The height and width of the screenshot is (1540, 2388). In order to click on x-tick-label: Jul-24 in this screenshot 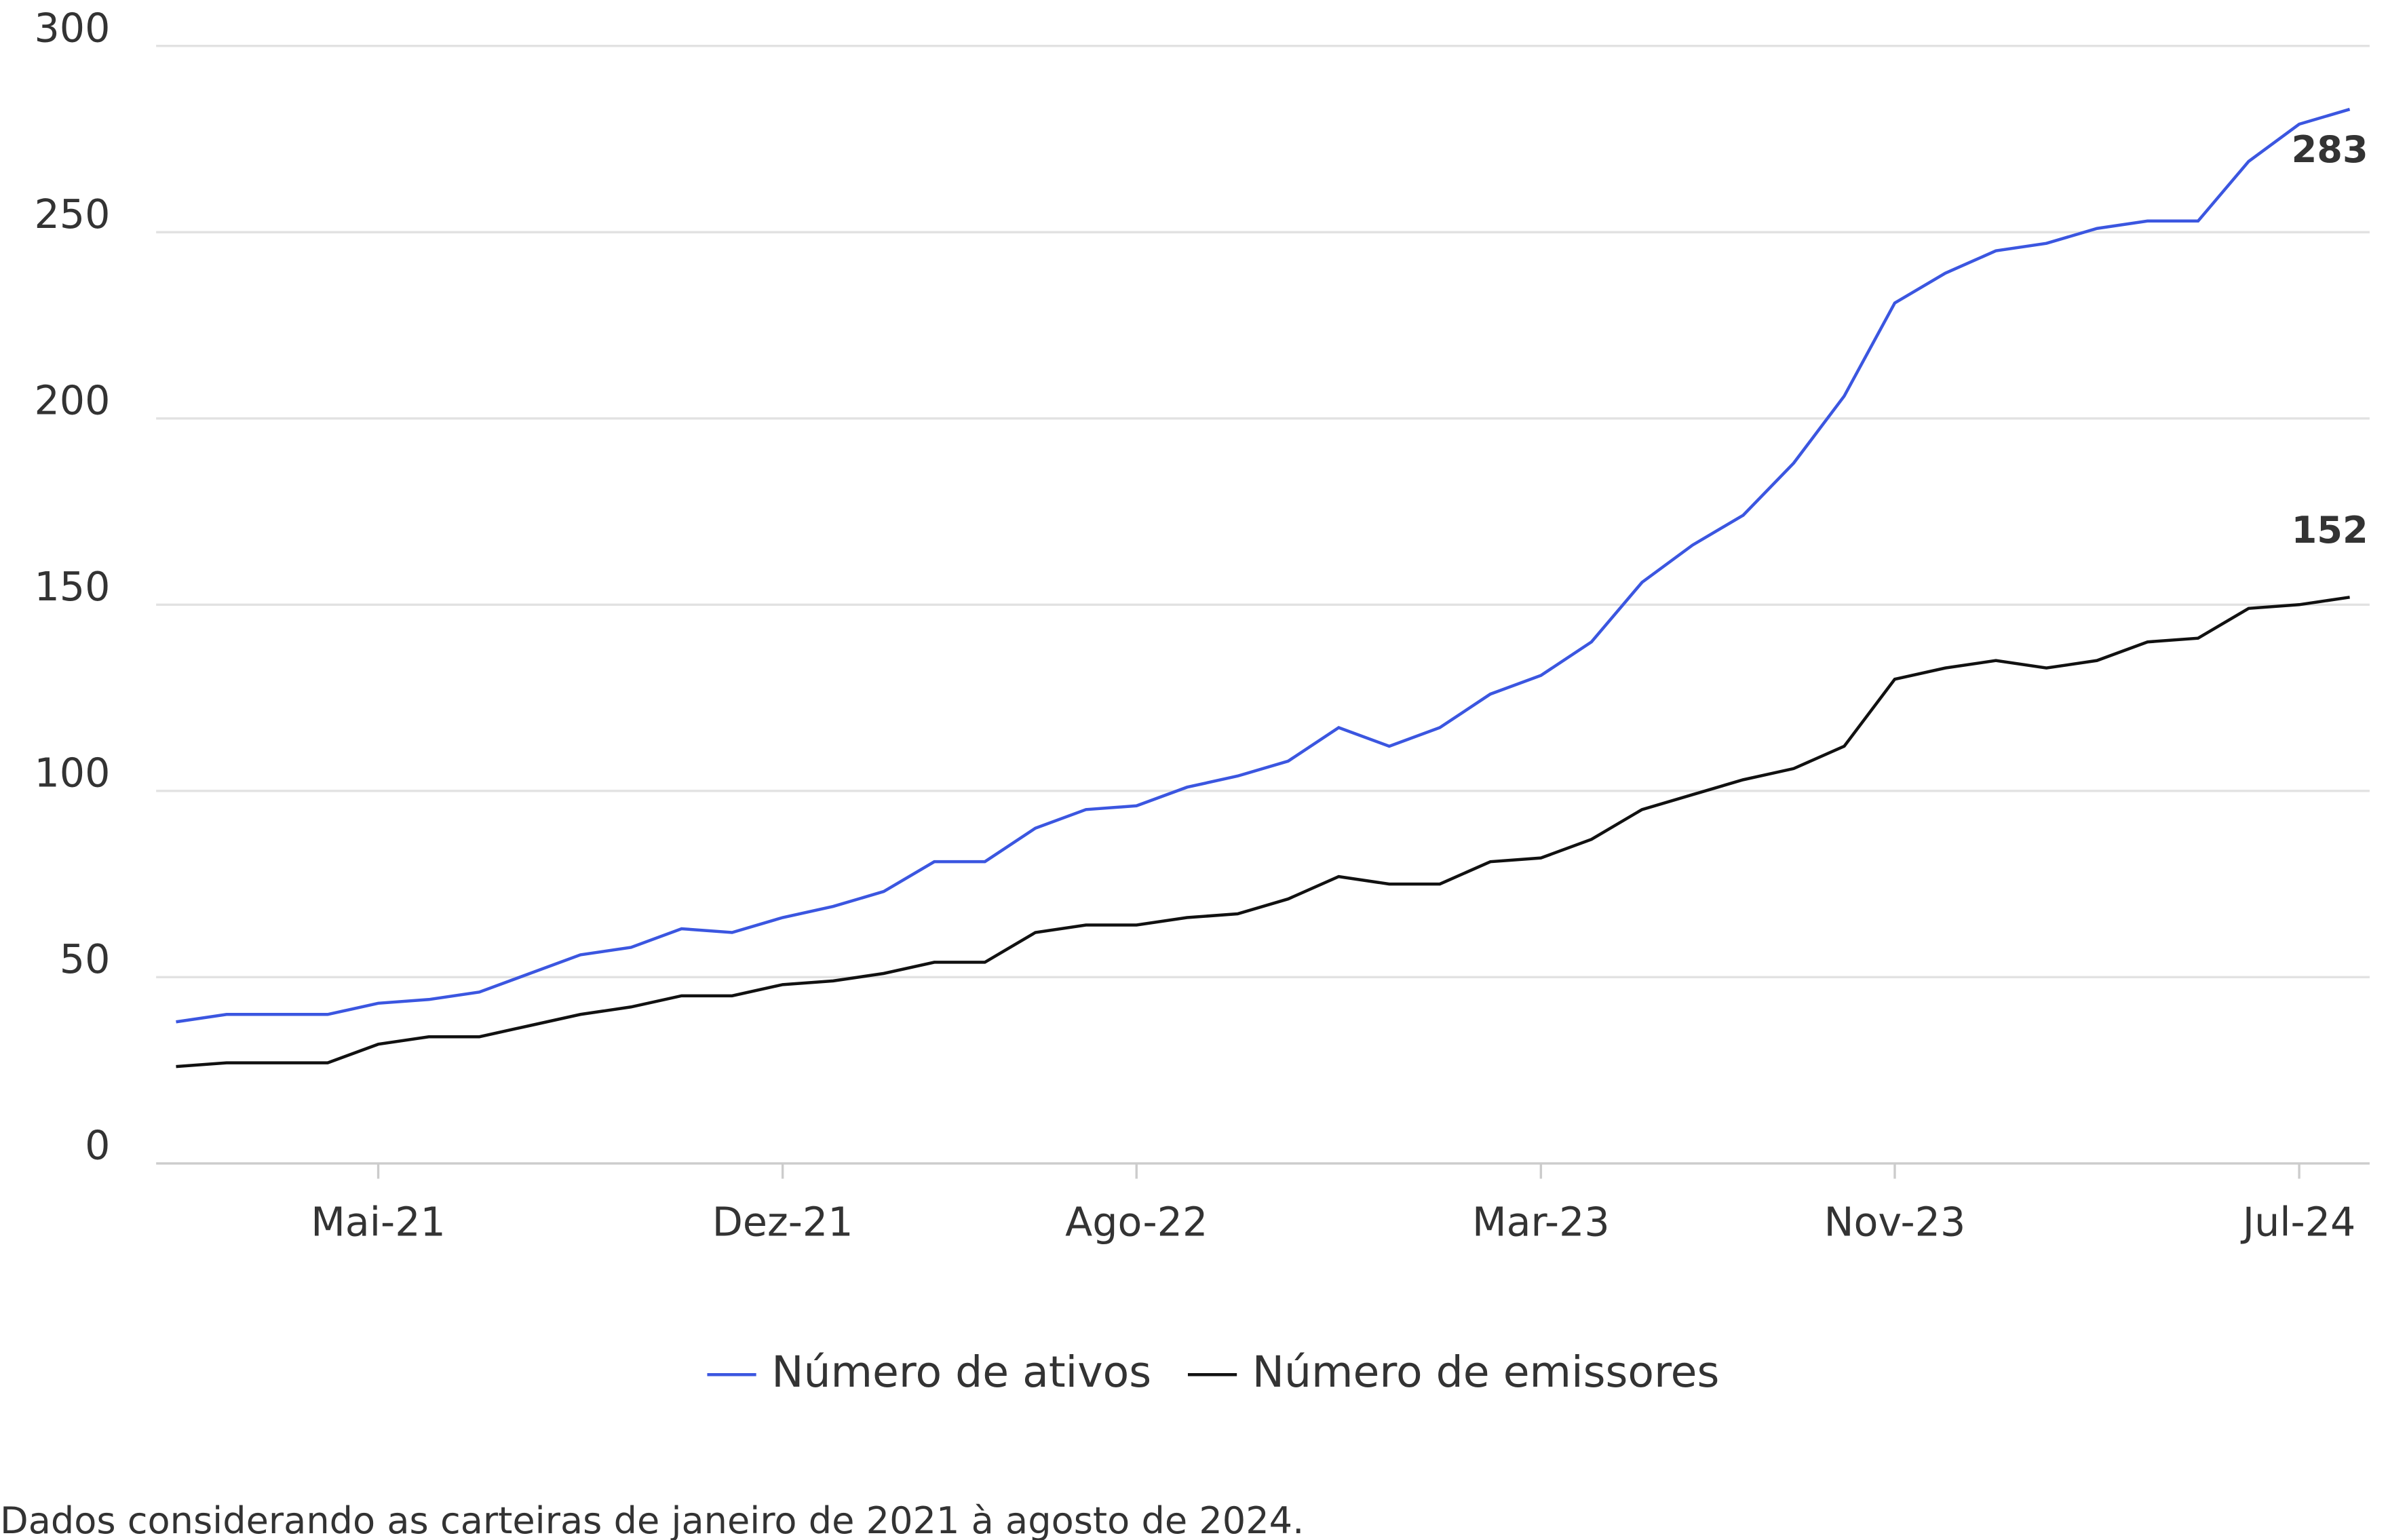, I will do `click(2298, 1222)`.